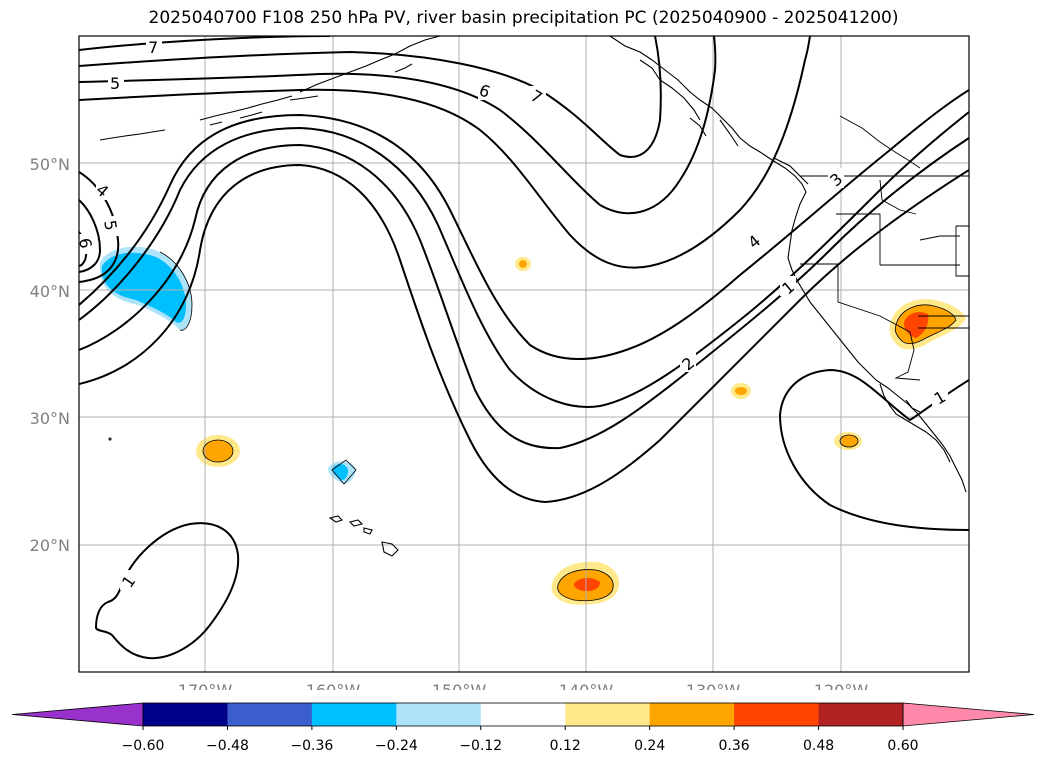 This screenshot has width=1047, height=765. I want to click on colorbar-tick-label: −0.24, so click(396, 746).